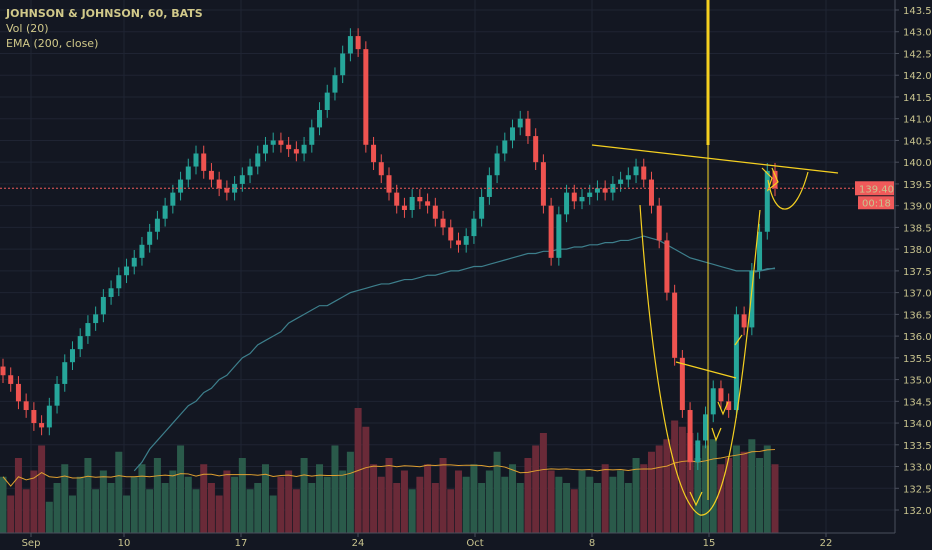 The width and height of the screenshot is (932, 550). I want to click on resistance-line, so click(715, 159).